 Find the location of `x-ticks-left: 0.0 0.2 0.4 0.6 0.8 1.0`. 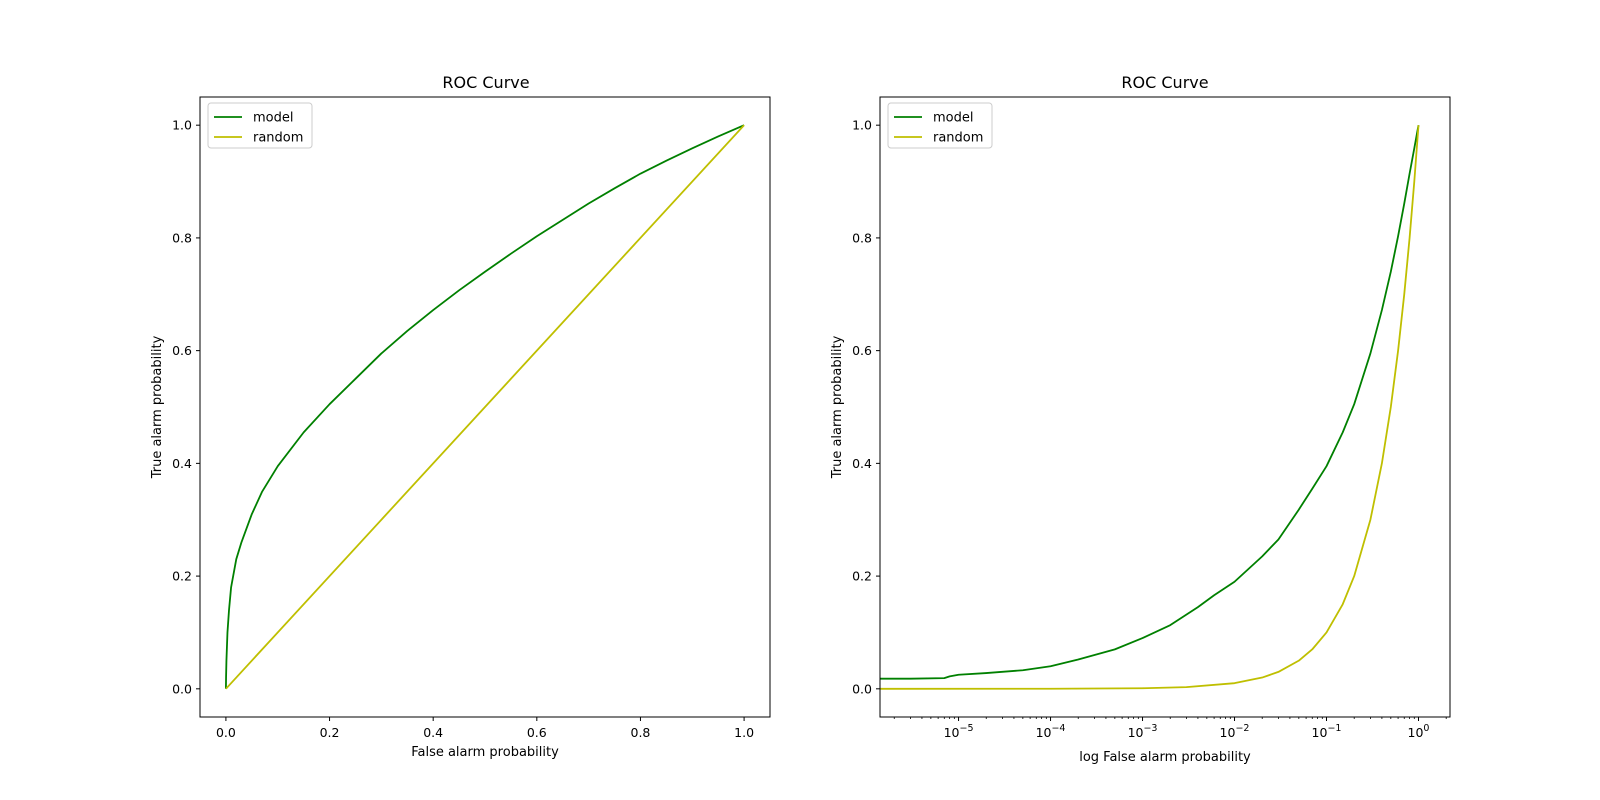

x-ticks-left: 0.0 0.2 0.4 0.6 0.8 1.0 is located at coordinates (485, 728).